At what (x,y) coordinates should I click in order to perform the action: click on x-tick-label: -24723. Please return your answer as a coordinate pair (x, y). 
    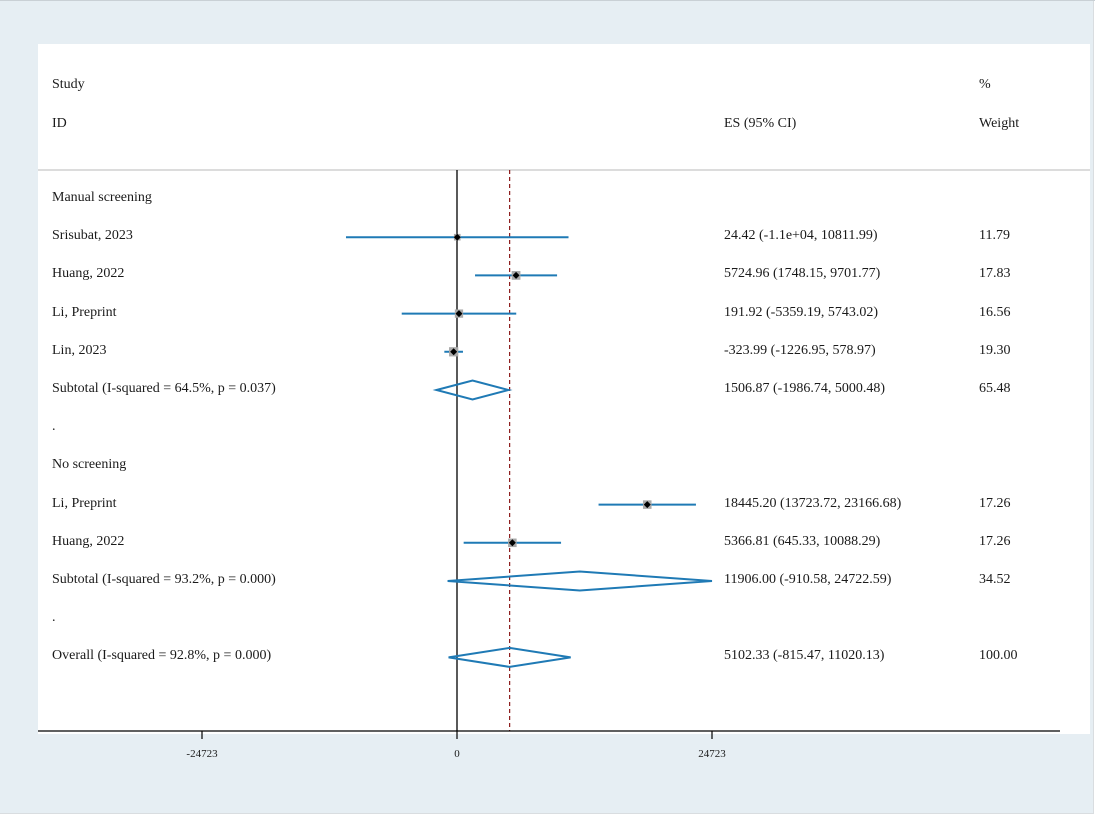
    Looking at the image, I should click on (202, 754).